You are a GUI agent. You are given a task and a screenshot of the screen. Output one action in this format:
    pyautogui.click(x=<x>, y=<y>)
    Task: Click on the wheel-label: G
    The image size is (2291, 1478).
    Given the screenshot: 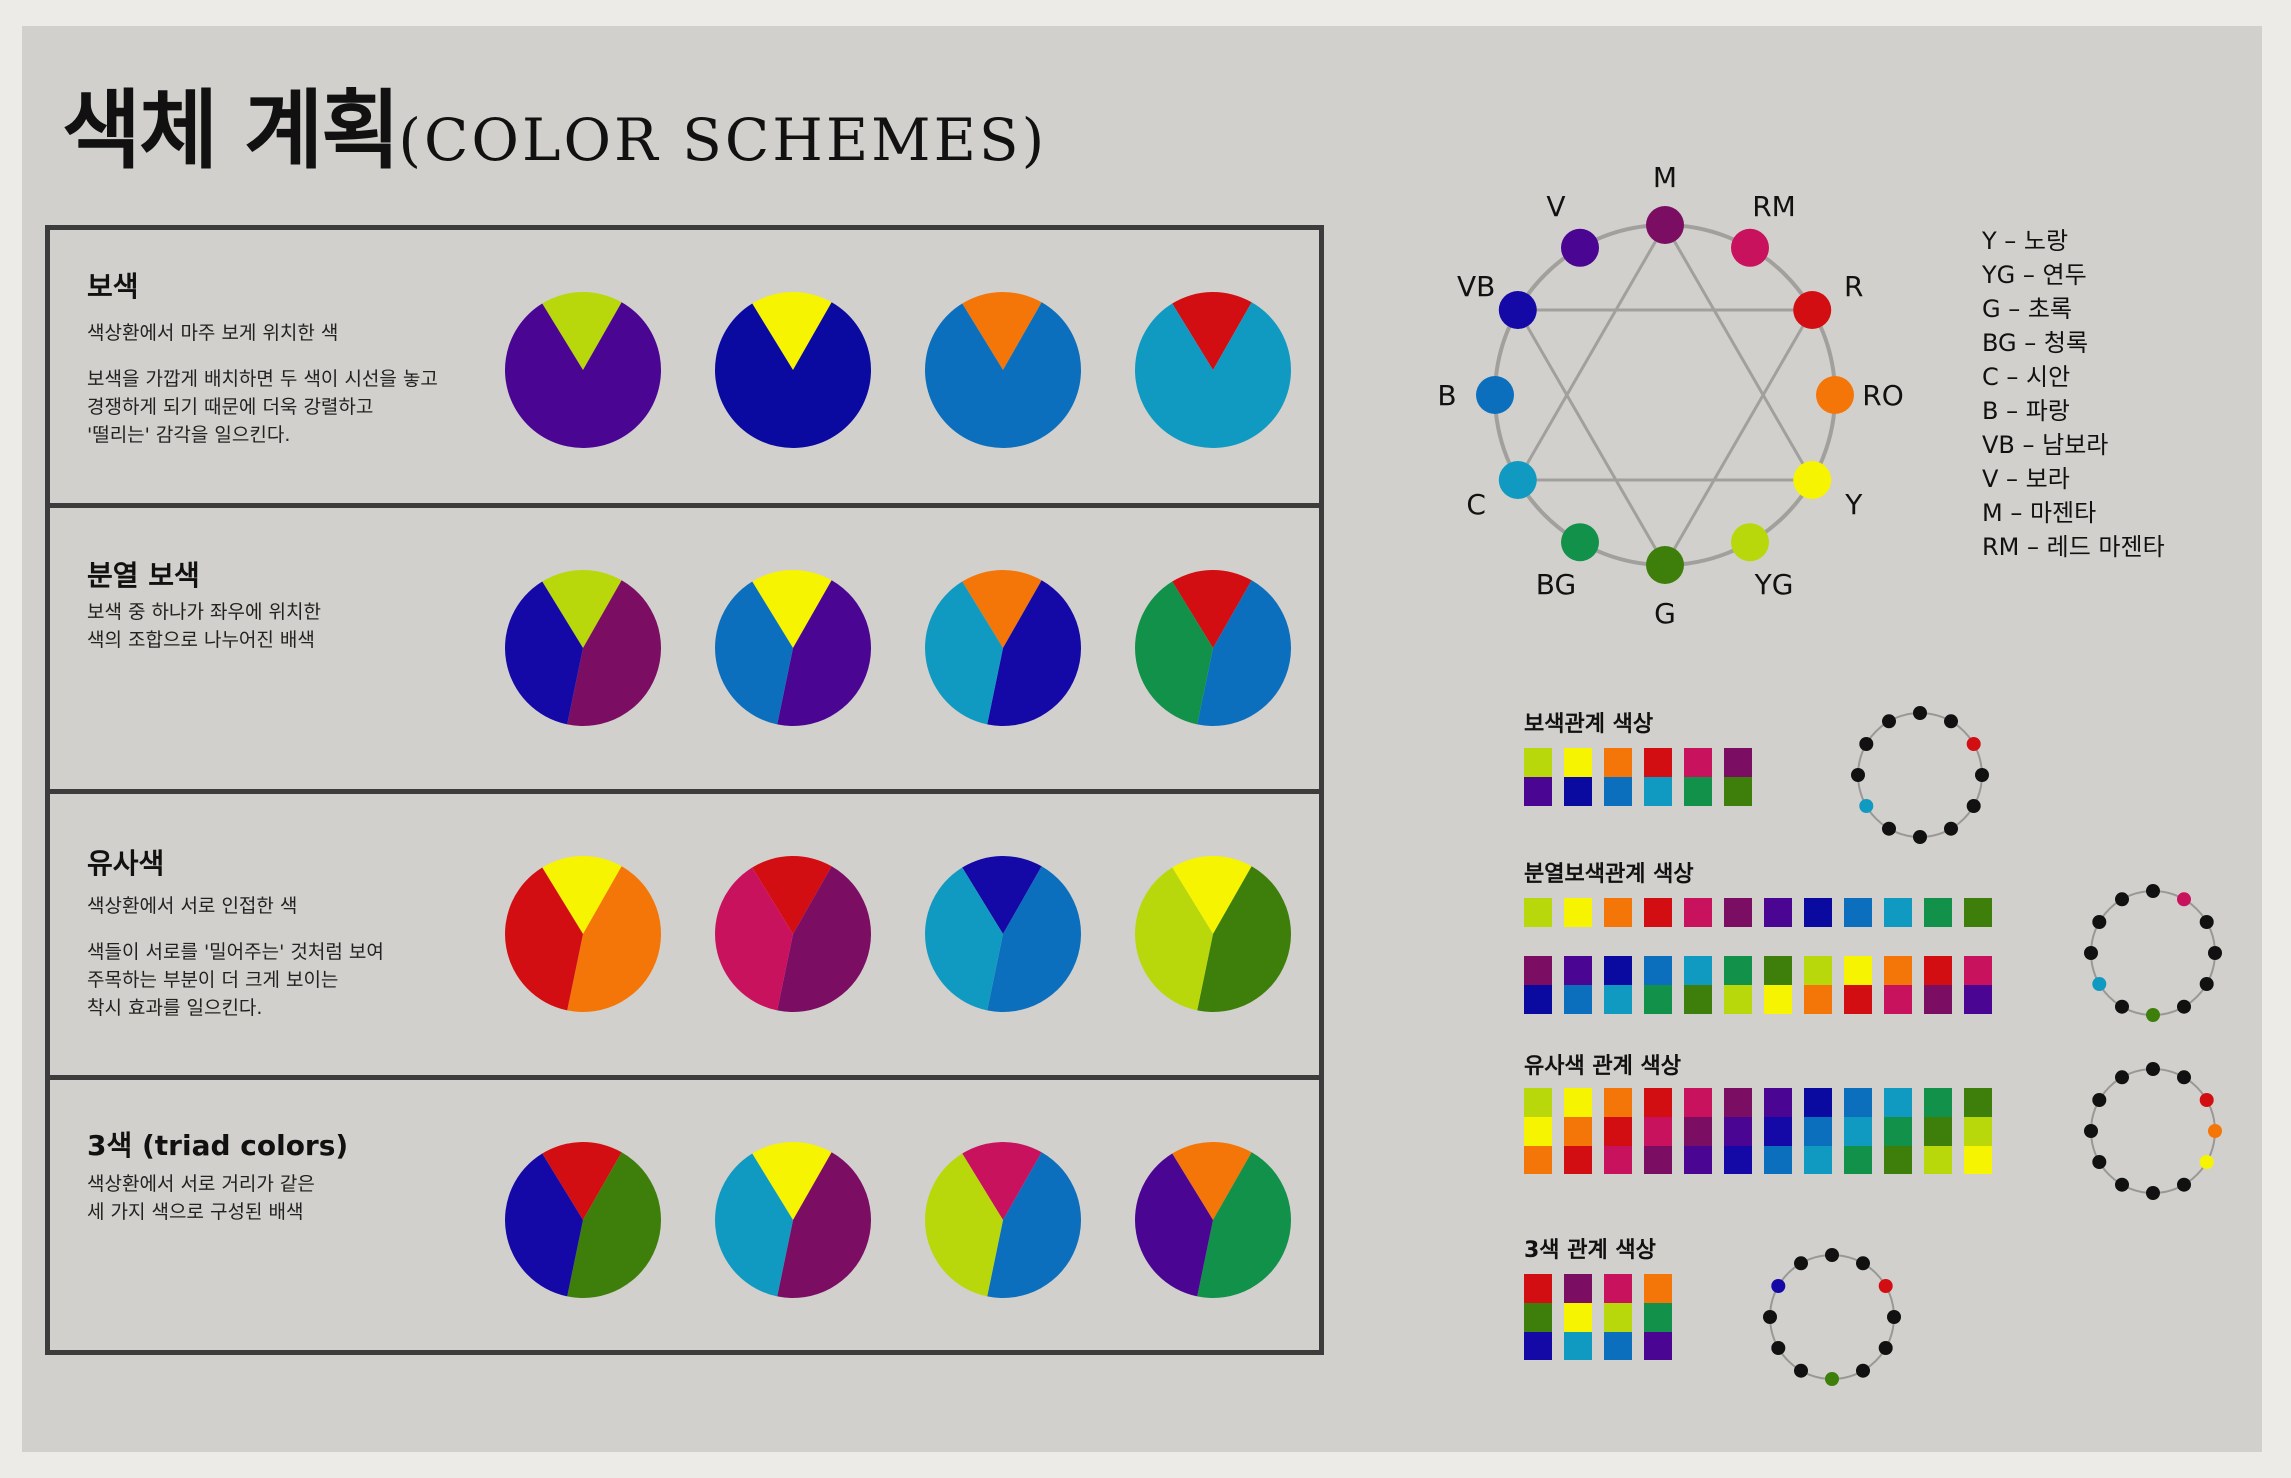 What is the action you would take?
    pyautogui.click(x=1665, y=613)
    